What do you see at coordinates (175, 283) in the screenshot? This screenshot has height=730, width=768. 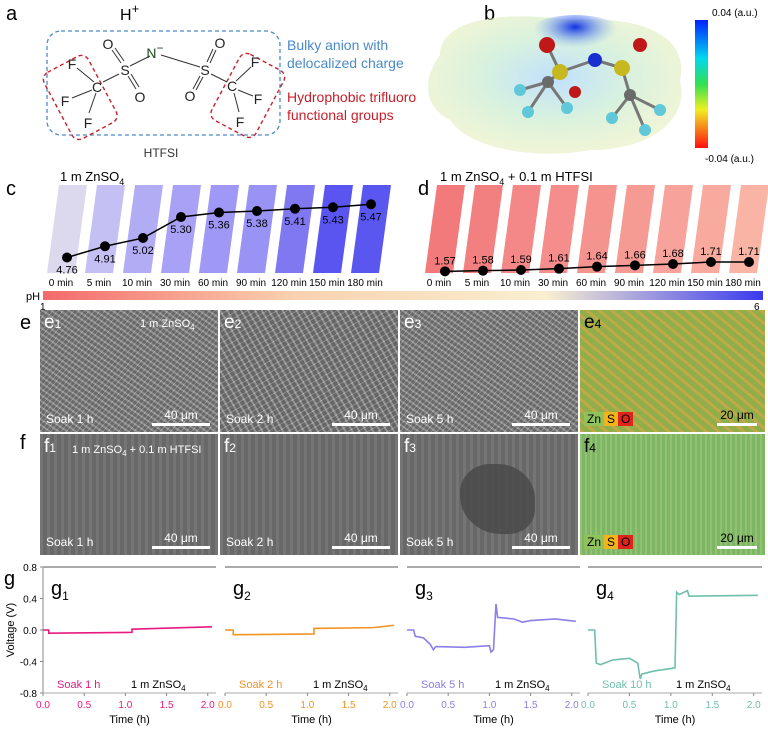 I see `time-tick-label: 30 min` at bounding box center [175, 283].